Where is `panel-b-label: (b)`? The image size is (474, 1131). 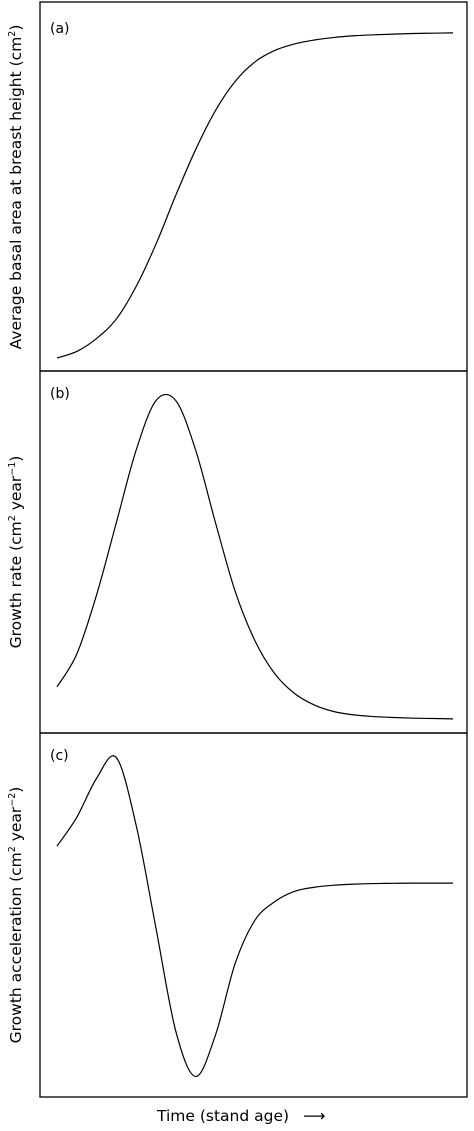 panel-b-label: (b) is located at coordinates (60, 394).